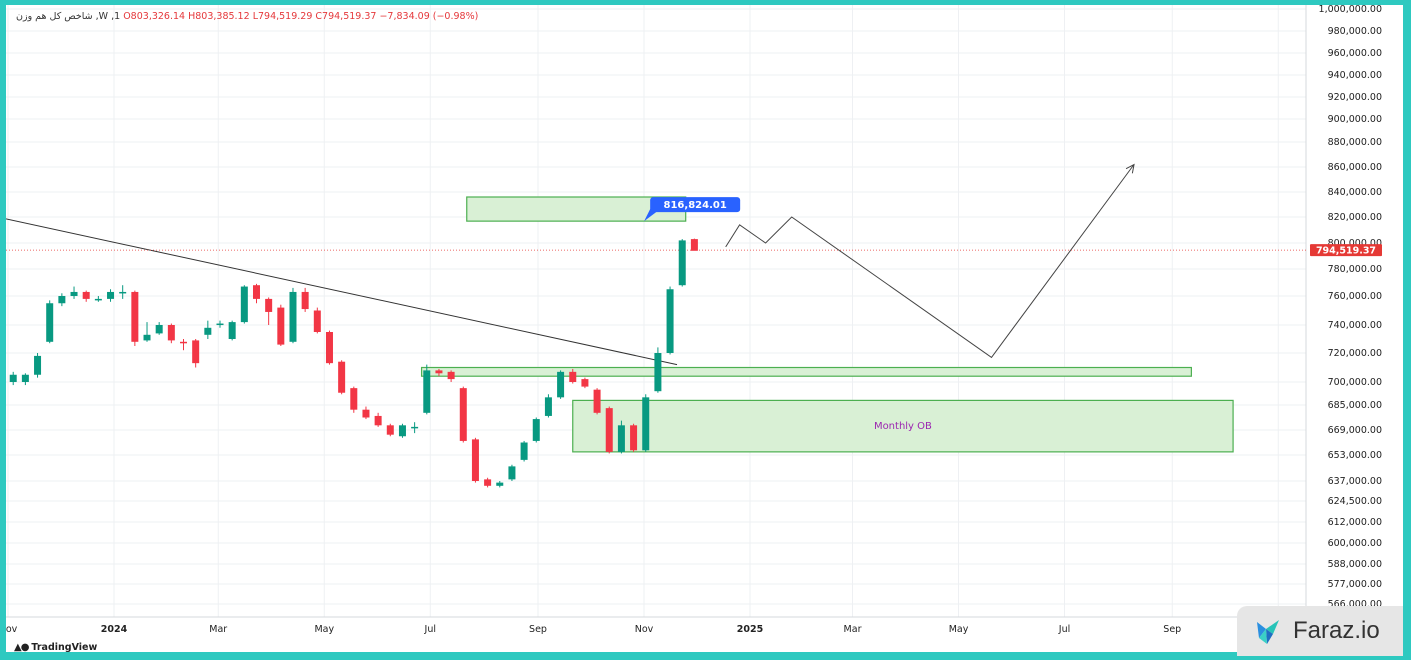 The width and height of the screenshot is (1411, 660). Describe the element at coordinates (1355, 75) in the screenshot. I see `y-tick-label: 940,000.00` at that location.